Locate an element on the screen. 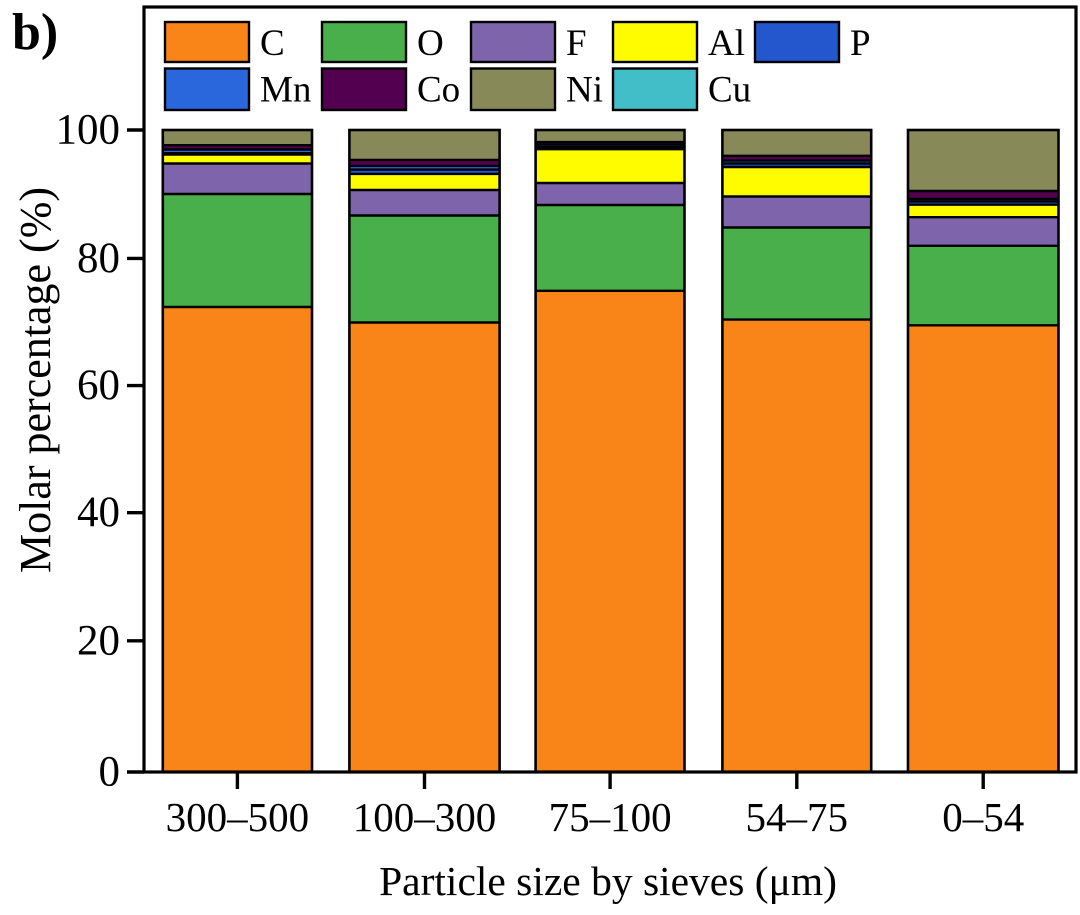 The height and width of the screenshot is (915, 1080). svg-text: Al is located at coordinates (726, 43).